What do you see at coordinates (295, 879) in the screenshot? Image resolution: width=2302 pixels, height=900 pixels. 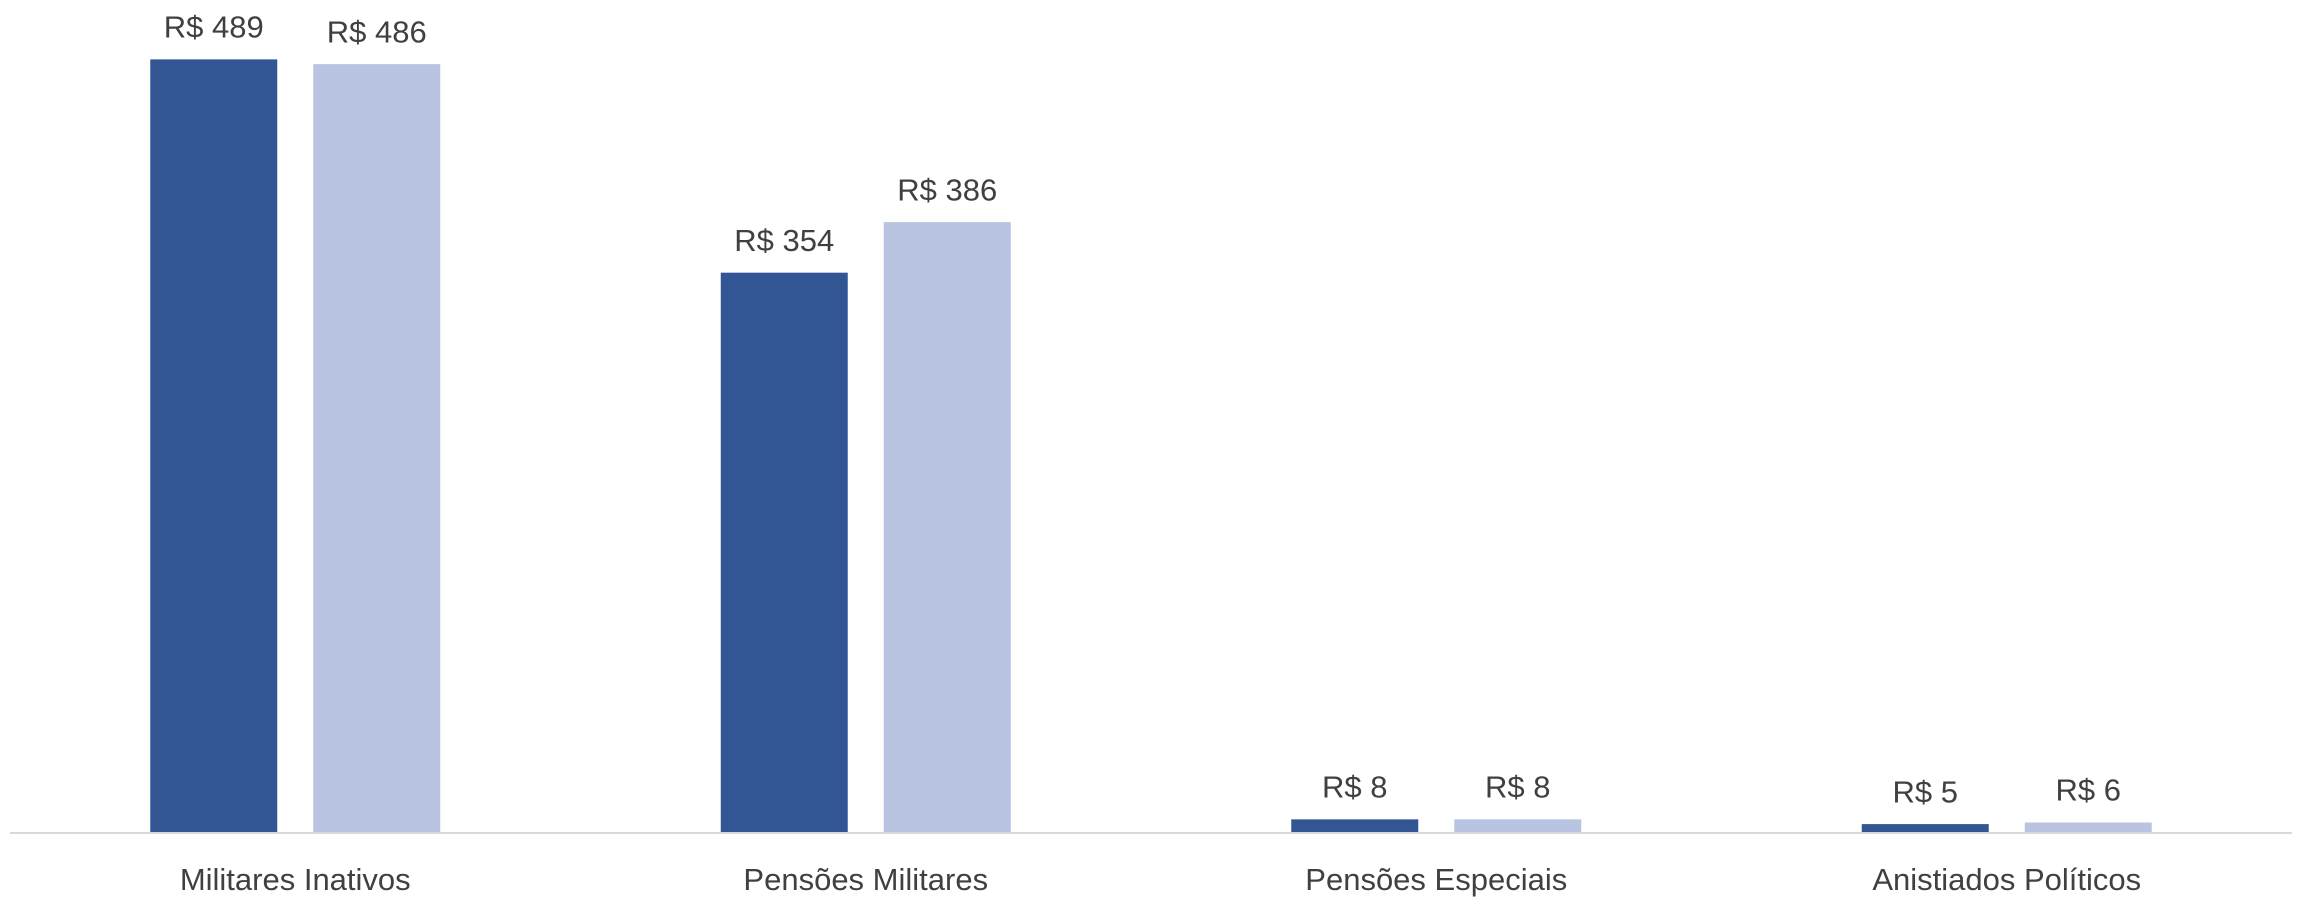 I see `x-tick-label: Militares Inativos` at bounding box center [295, 879].